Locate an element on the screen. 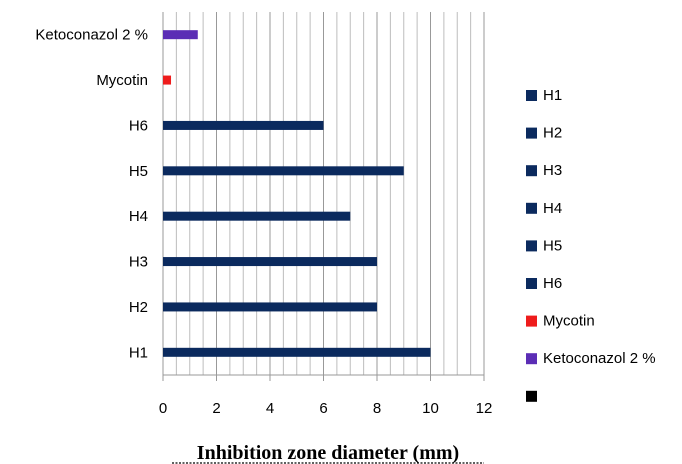 Image resolution: width=682 pixels, height=464 pixels. category-label: H6 is located at coordinates (138, 125).